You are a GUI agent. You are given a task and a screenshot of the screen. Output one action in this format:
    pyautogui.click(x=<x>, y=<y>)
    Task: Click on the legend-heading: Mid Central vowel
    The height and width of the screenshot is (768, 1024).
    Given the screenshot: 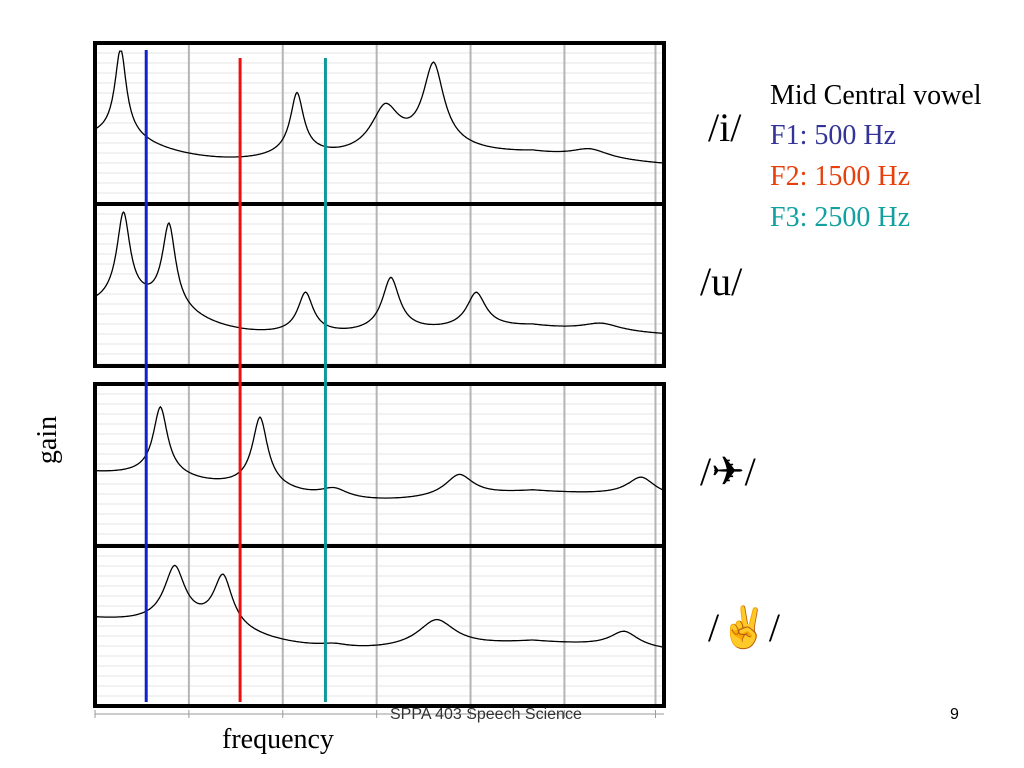 What is the action you would take?
    pyautogui.click(x=876, y=95)
    